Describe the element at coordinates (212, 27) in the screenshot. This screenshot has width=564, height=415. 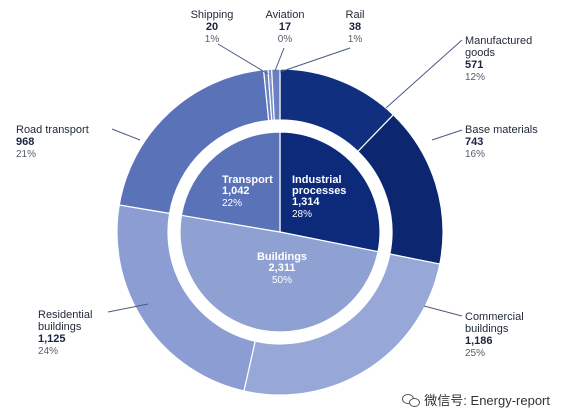
I see `outer-label-value: 20` at that location.